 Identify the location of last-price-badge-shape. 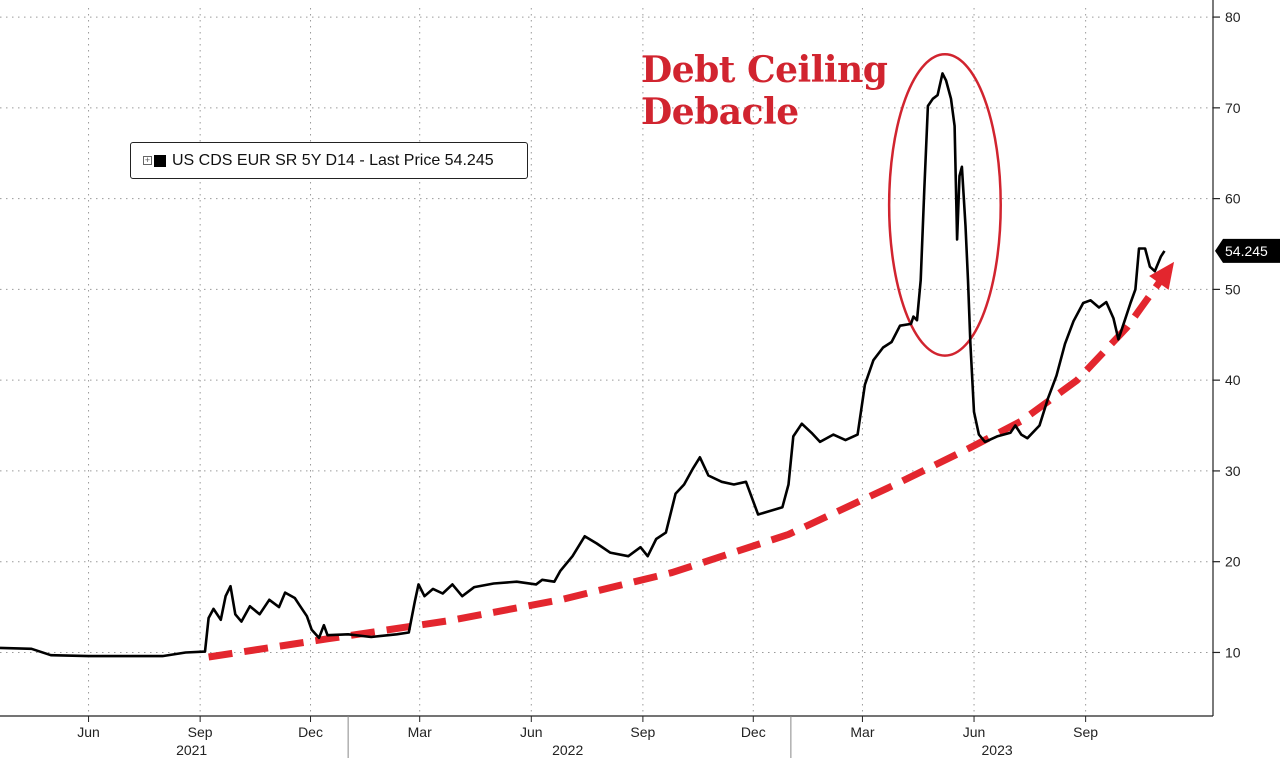
(1247, 250).